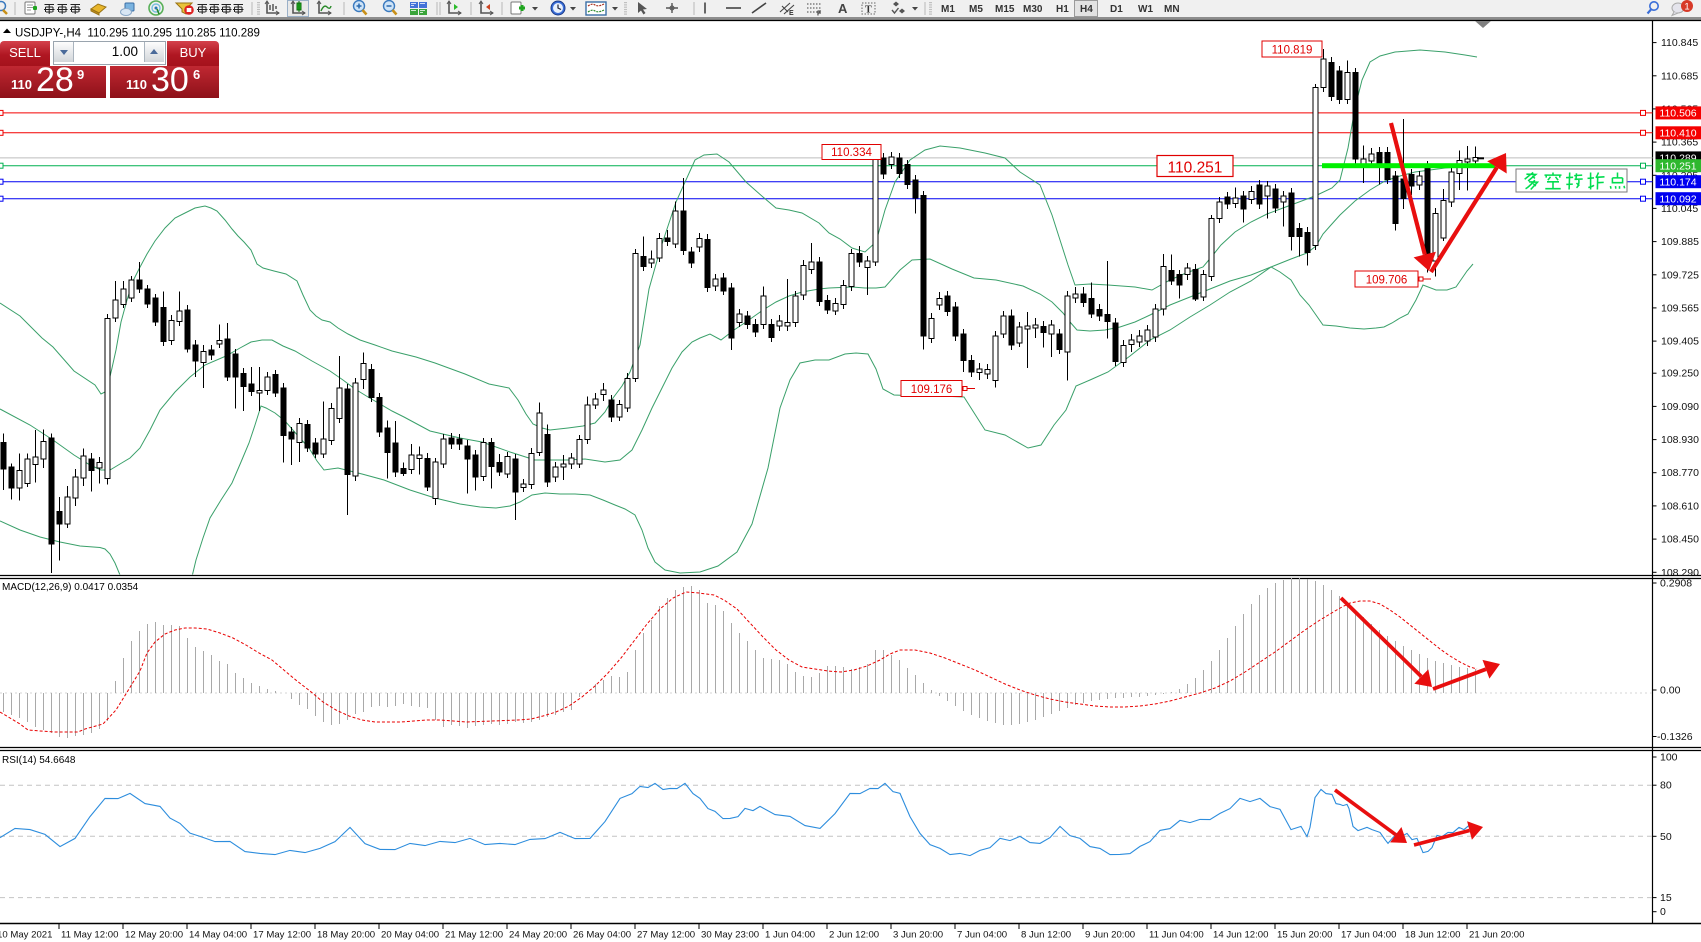 This screenshot has height=942, width=1701. I want to click on svg-text: 24 May 20:00, so click(538, 935).